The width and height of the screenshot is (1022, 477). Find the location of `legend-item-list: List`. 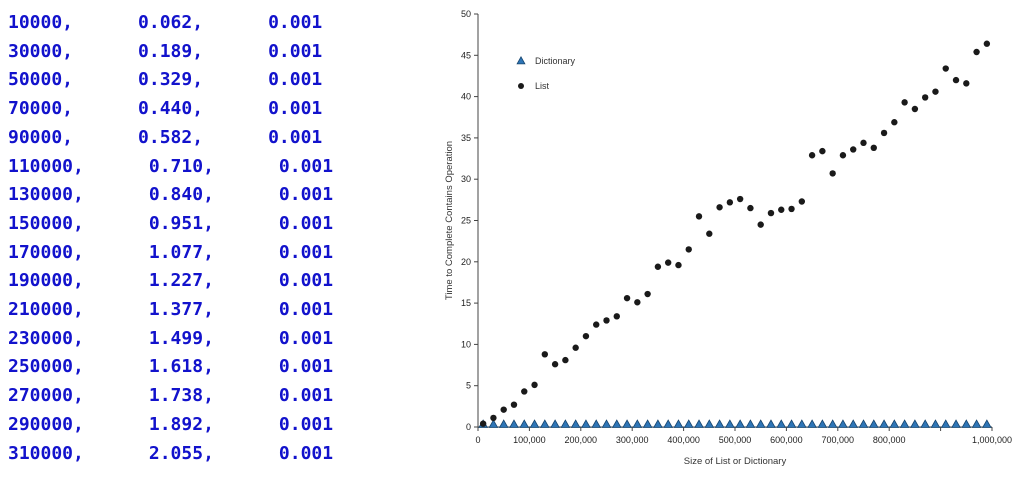

legend-item-list: List is located at coordinates (534, 86).